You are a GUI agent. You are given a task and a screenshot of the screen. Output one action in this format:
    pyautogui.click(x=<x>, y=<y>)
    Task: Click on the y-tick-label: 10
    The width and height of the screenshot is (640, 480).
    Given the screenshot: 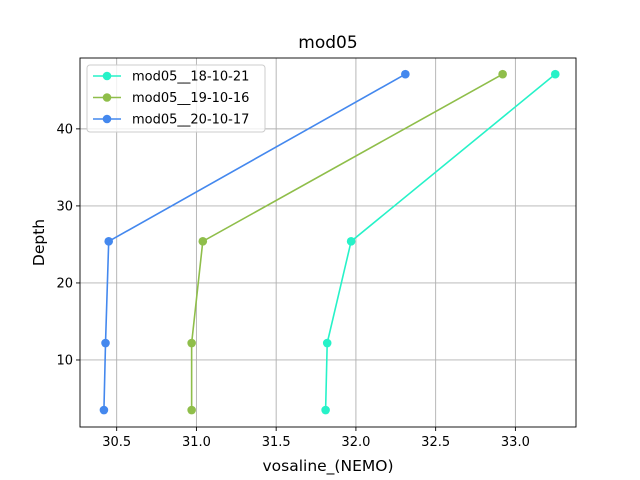 What is the action you would take?
    pyautogui.click(x=64, y=360)
    